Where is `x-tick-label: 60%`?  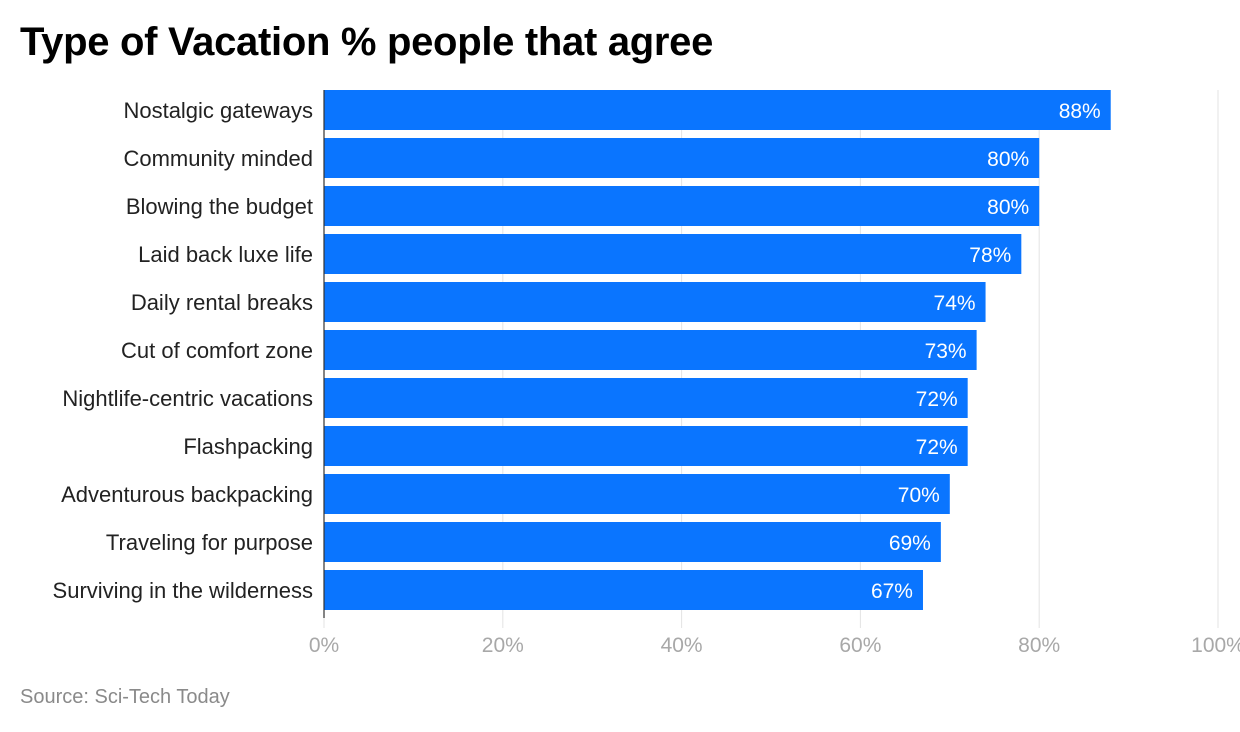
x-tick-label: 60% is located at coordinates (860, 645).